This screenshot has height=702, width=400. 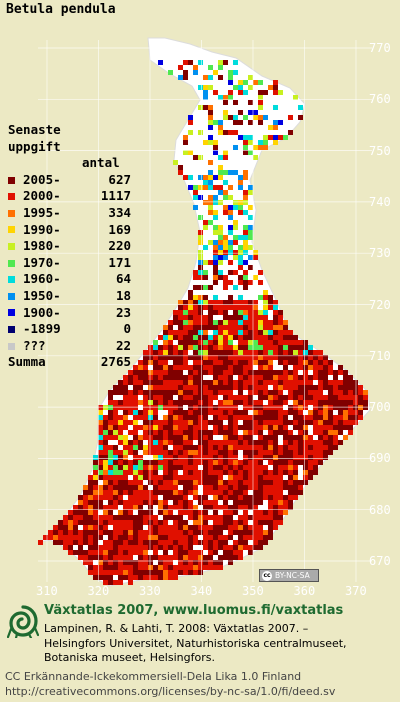 I want to click on legend-item-count: 220, so click(x=119, y=246).